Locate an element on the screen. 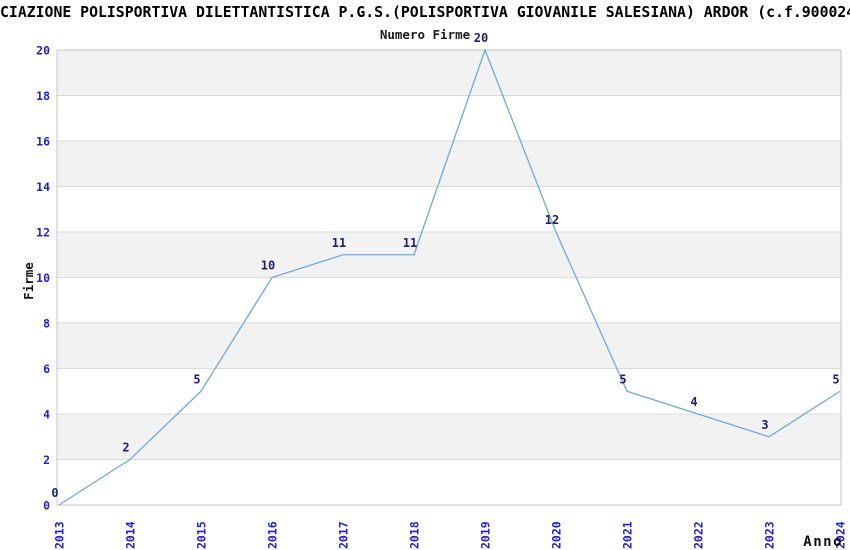  y-tick-label: 20 is located at coordinates (43, 51).